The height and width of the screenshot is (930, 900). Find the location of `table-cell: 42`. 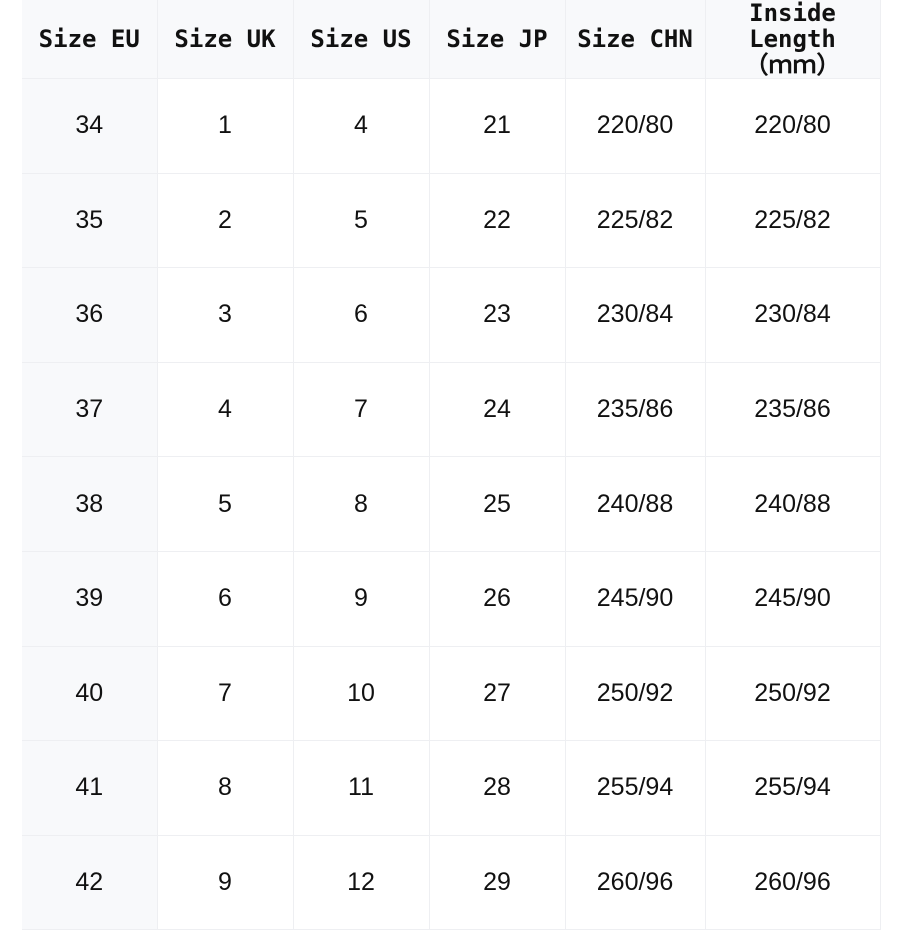

table-cell: 42 is located at coordinates (90, 882).